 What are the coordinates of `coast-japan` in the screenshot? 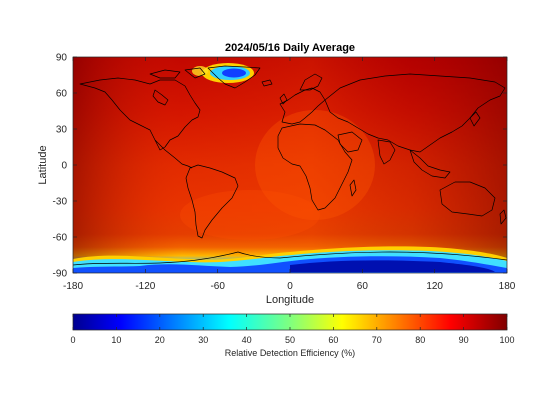 It's located at (475, 119).